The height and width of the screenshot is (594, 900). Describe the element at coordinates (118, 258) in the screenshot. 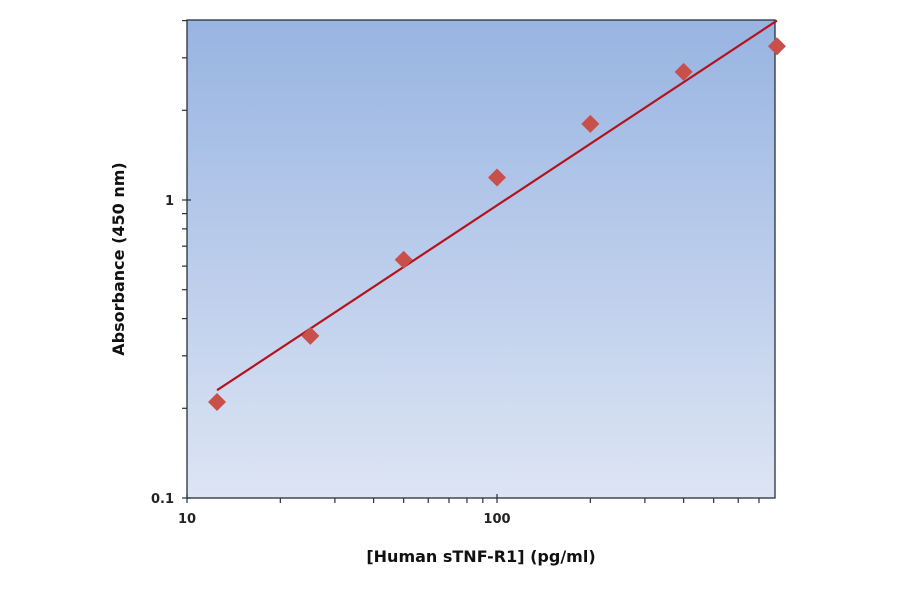

I see `y-axis-title: Absorbance (450 nm)` at that location.